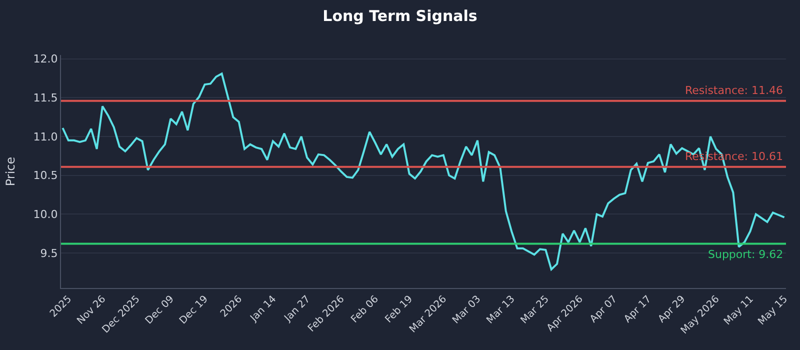 The height and width of the screenshot is (350, 800). What do you see at coordinates (746, 254) in the screenshot?
I see `ref-line-label: Support: 9.62` at bounding box center [746, 254].